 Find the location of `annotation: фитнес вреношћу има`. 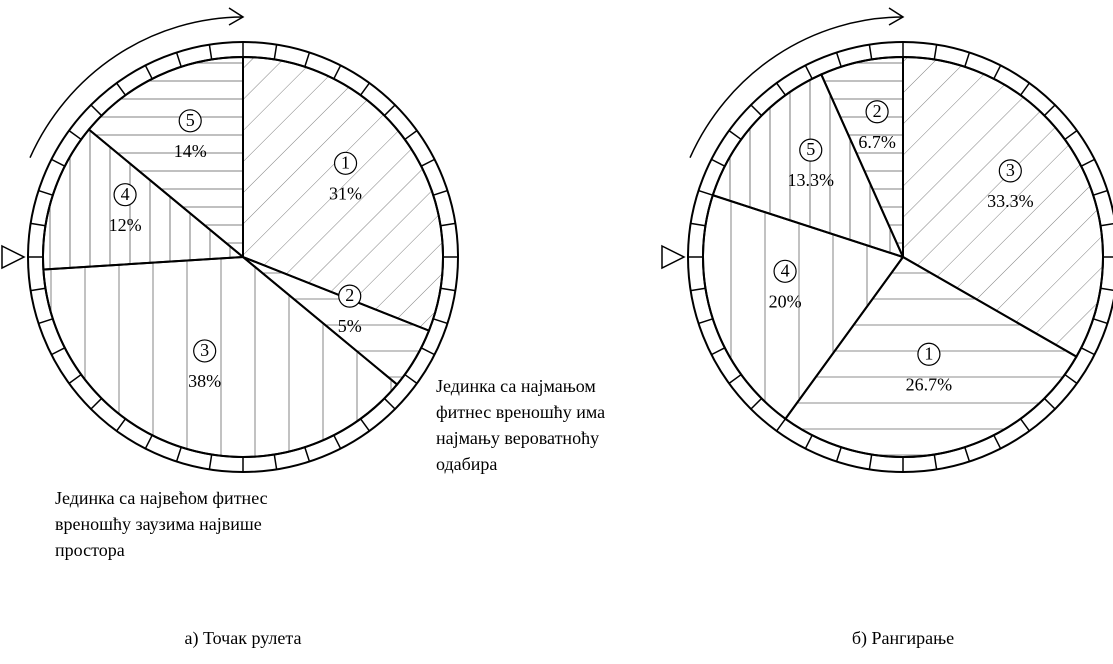

annotation: фитнес вреношћу има is located at coordinates (520, 412).